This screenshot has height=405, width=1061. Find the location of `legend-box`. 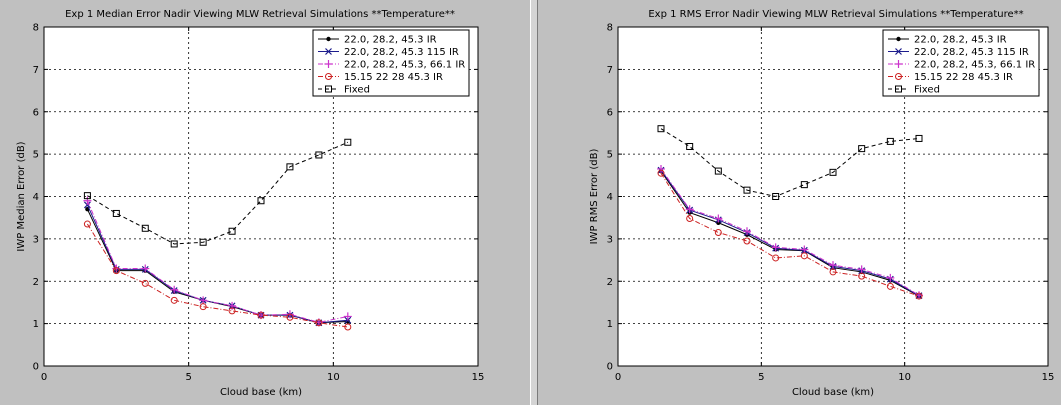

legend-box is located at coordinates (961, 63).